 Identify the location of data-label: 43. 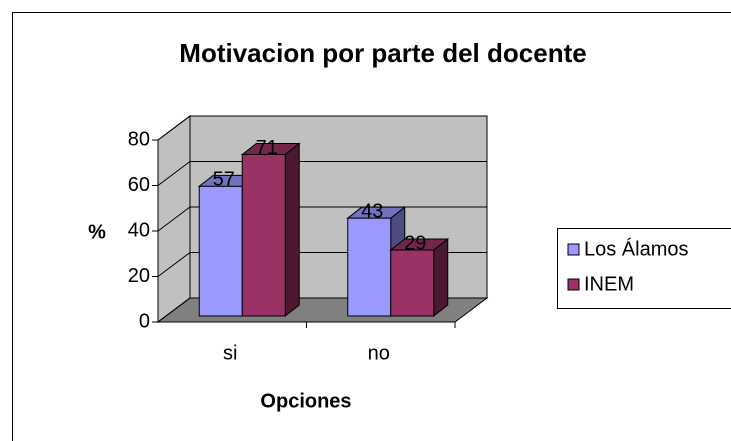
(372, 211).